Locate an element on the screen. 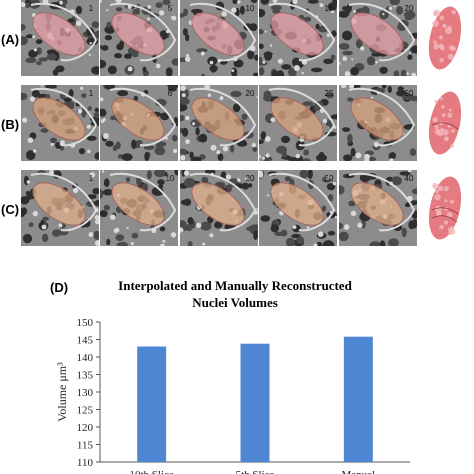 This screenshot has height=474, width=474. chart-title-line-2: Nuclei Volumes is located at coordinates (235, 302).